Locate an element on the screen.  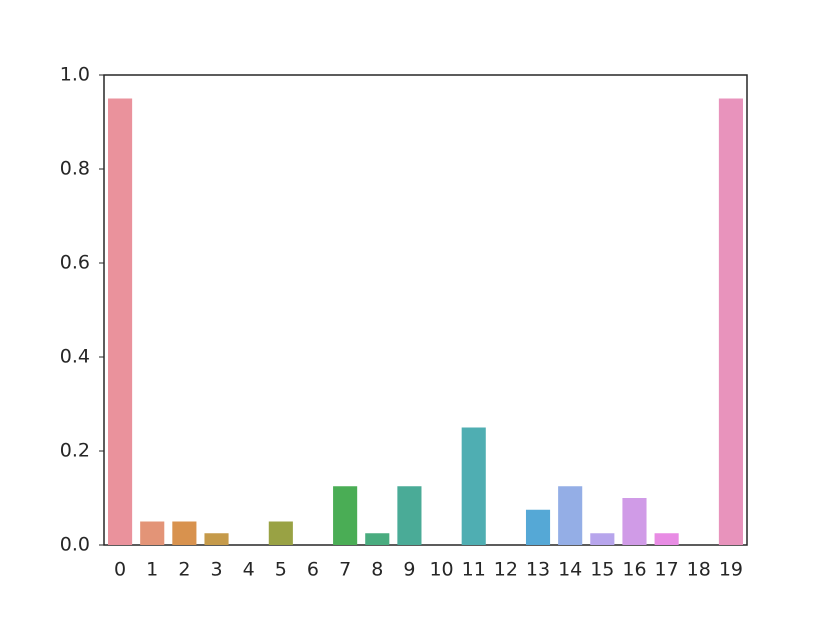
x-tick-label: 7 is located at coordinates (345, 570).